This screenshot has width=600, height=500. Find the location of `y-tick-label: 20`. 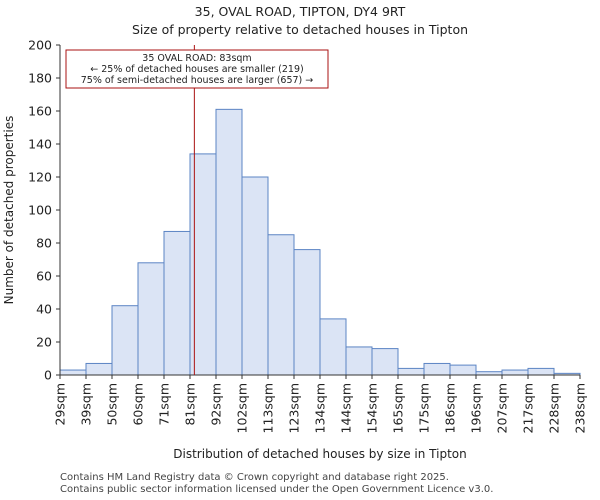

y-tick-label: 20 is located at coordinates (44, 342).